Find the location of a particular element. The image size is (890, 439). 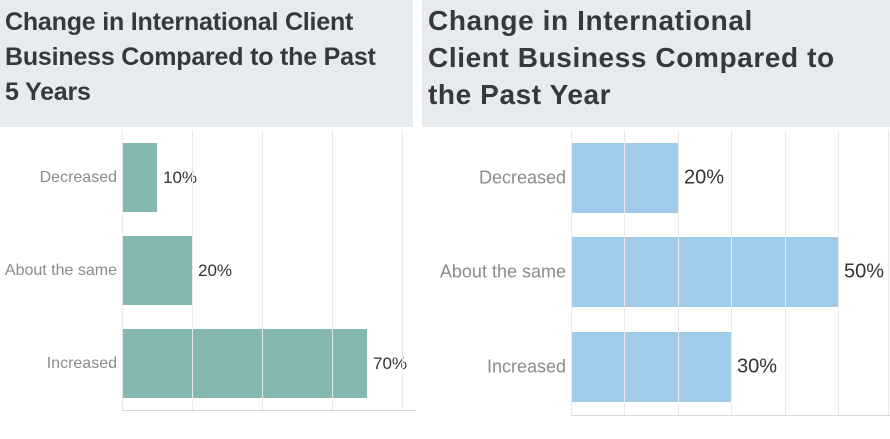

chart-row: Increased 70% is located at coordinates (210, 363).